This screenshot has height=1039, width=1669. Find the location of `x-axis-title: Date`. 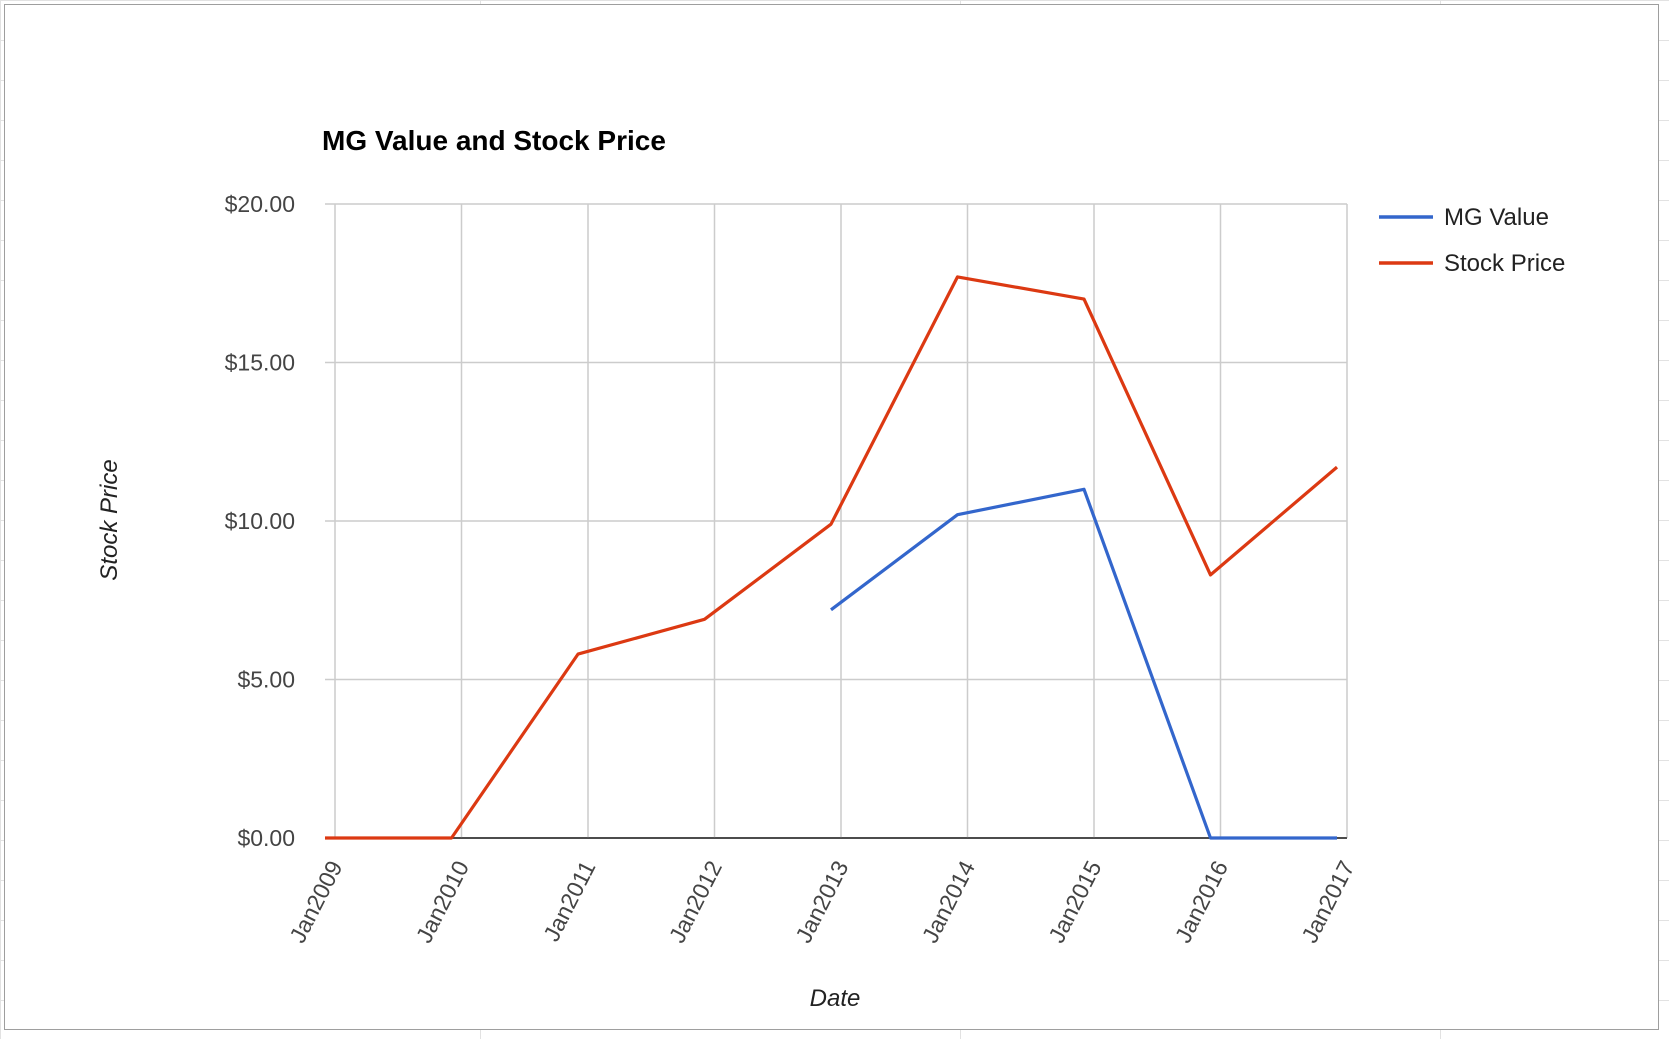

x-axis-title: Date is located at coordinates (835, 998).